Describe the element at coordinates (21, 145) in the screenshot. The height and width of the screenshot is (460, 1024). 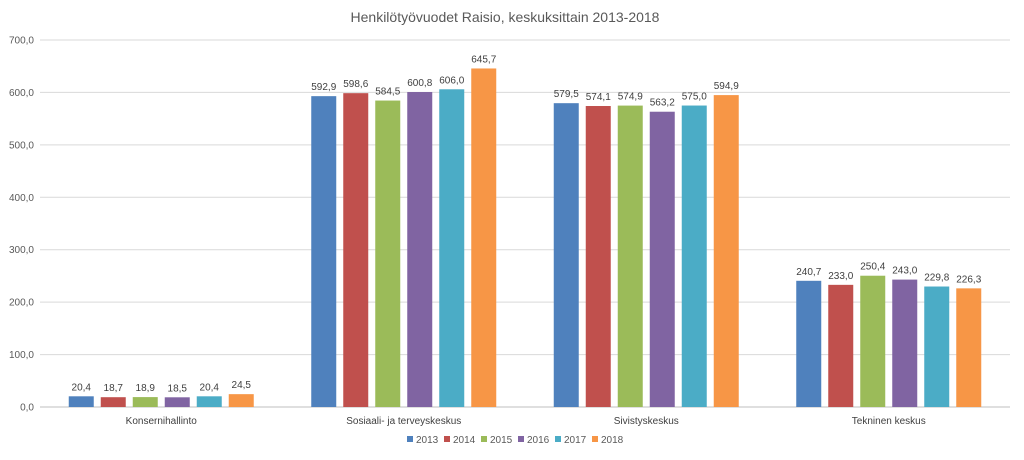
I see `y-tick-label: 500,0` at that location.